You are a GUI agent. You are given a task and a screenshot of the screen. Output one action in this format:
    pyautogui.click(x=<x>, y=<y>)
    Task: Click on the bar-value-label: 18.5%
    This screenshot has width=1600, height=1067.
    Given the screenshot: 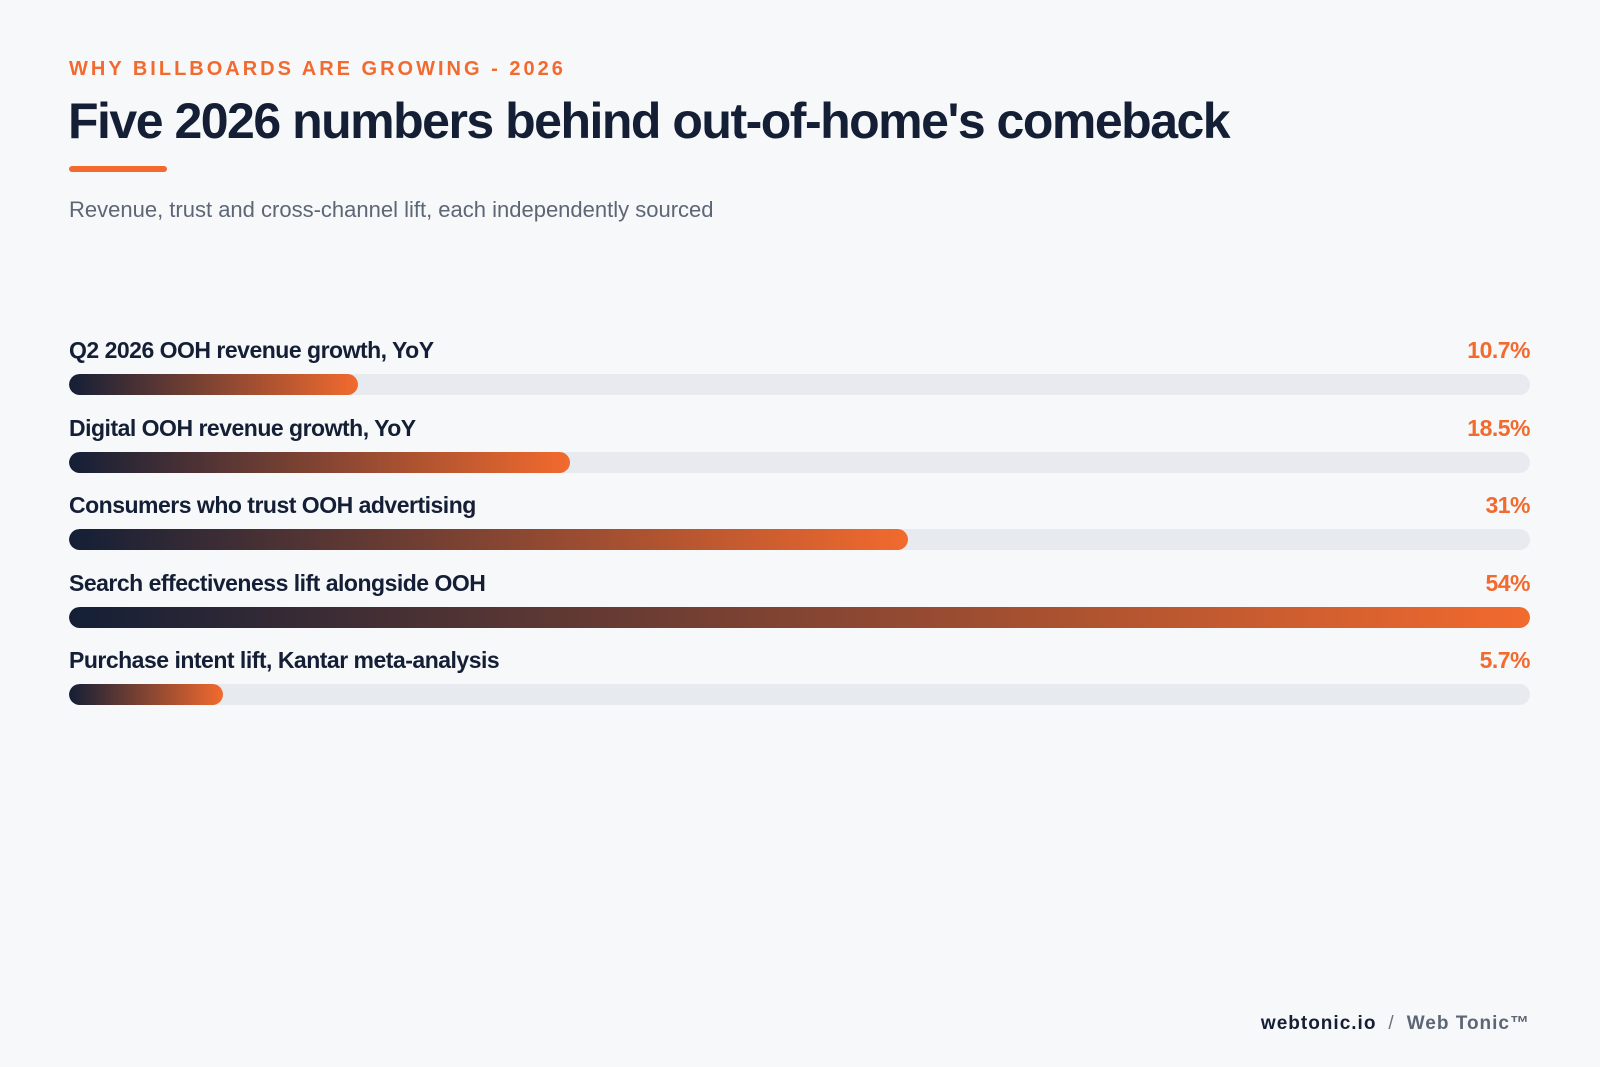 What is the action you would take?
    pyautogui.click(x=1498, y=427)
    